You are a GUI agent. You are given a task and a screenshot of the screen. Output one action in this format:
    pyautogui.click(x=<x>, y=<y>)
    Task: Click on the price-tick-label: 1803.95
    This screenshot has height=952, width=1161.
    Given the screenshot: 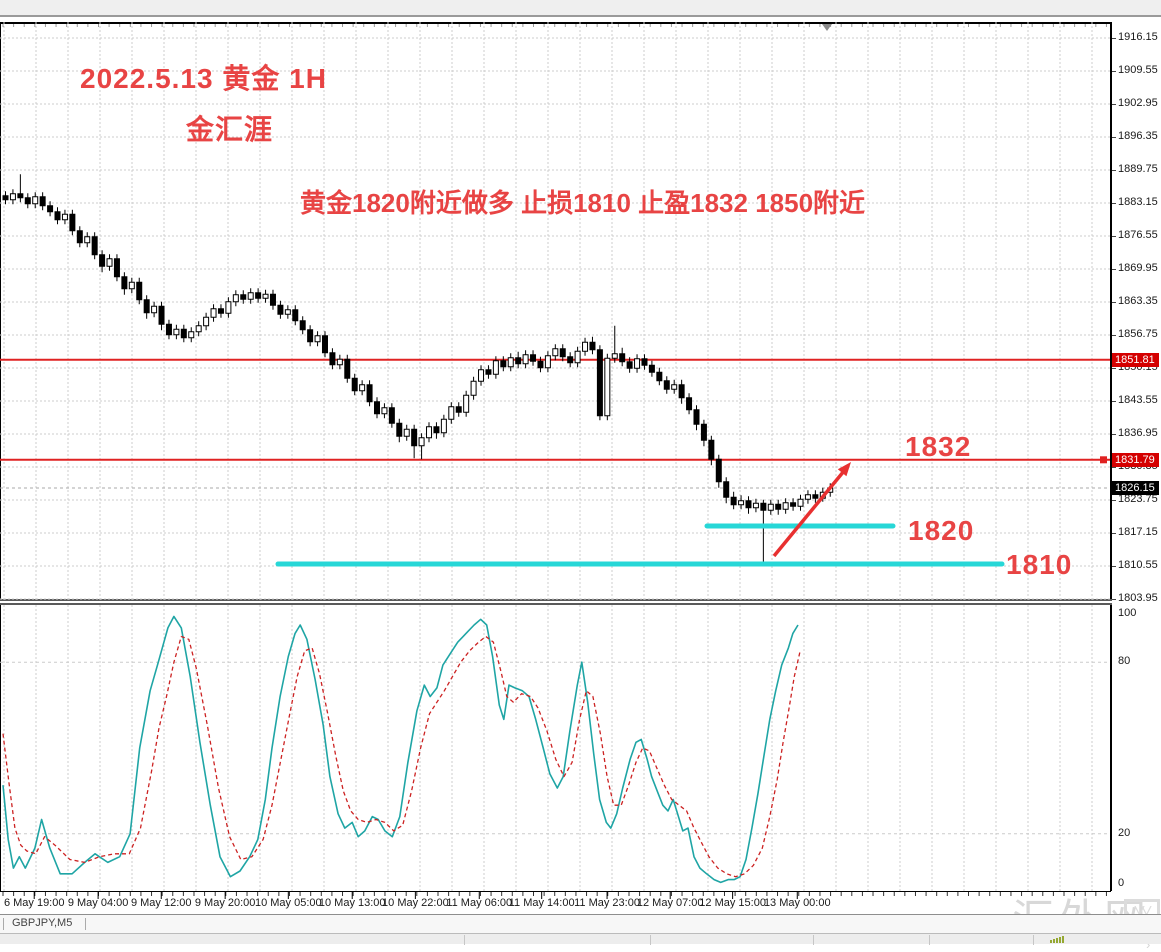 What is the action you would take?
    pyautogui.click(x=1138, y=598)
    